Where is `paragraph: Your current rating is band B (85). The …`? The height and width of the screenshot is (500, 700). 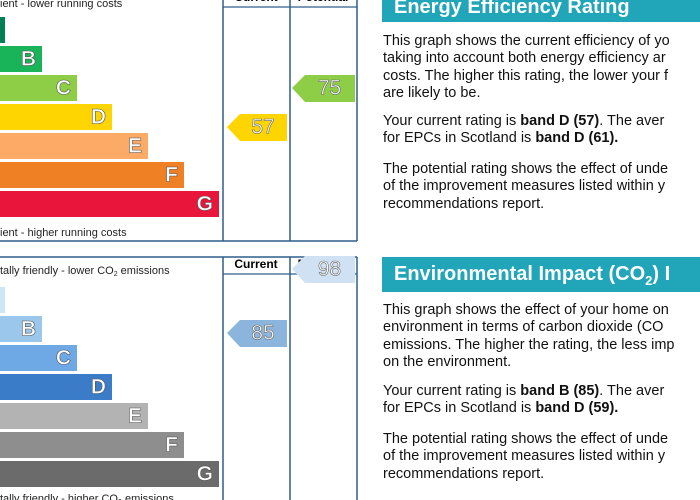 paragraph: Your current rating is band B (85). The … is located at coordinates (541, 400).